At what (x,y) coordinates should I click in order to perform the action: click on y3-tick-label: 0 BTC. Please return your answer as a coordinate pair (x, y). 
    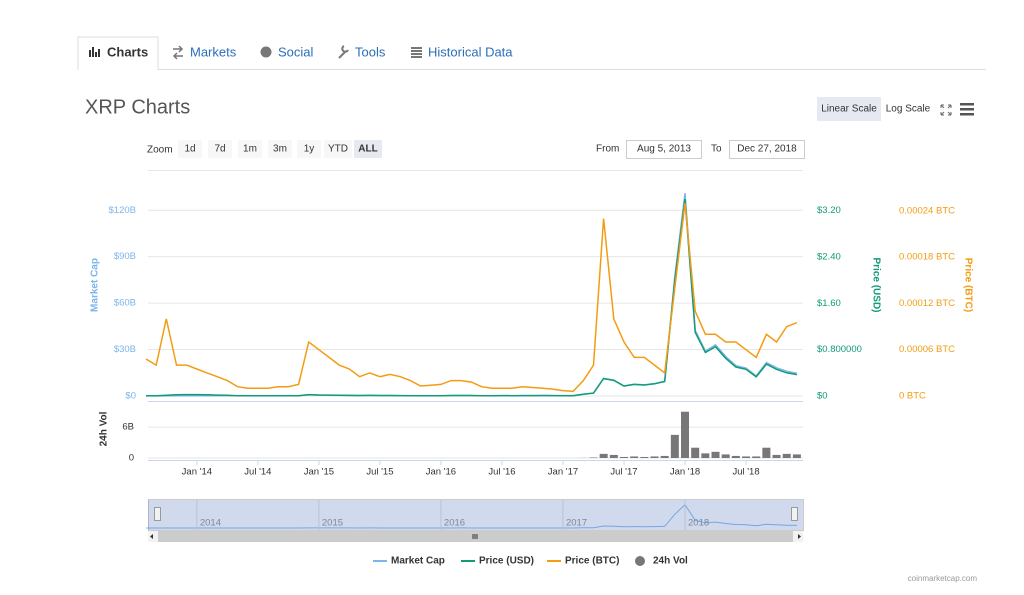
    Looking at the image, I should click on (912, 396).